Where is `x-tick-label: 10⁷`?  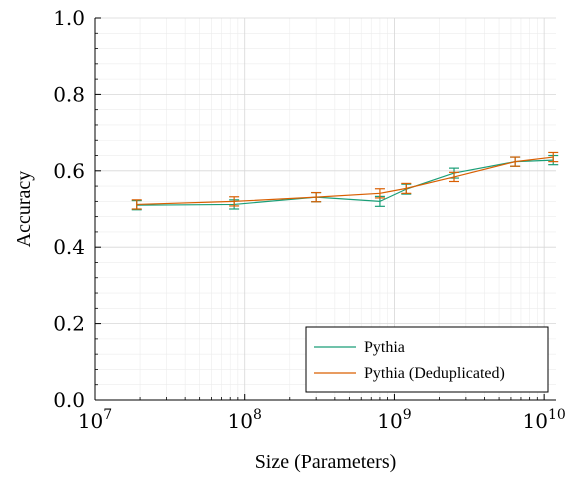
x-tick-label: 10⁷ is located at coordinates (95, 420).